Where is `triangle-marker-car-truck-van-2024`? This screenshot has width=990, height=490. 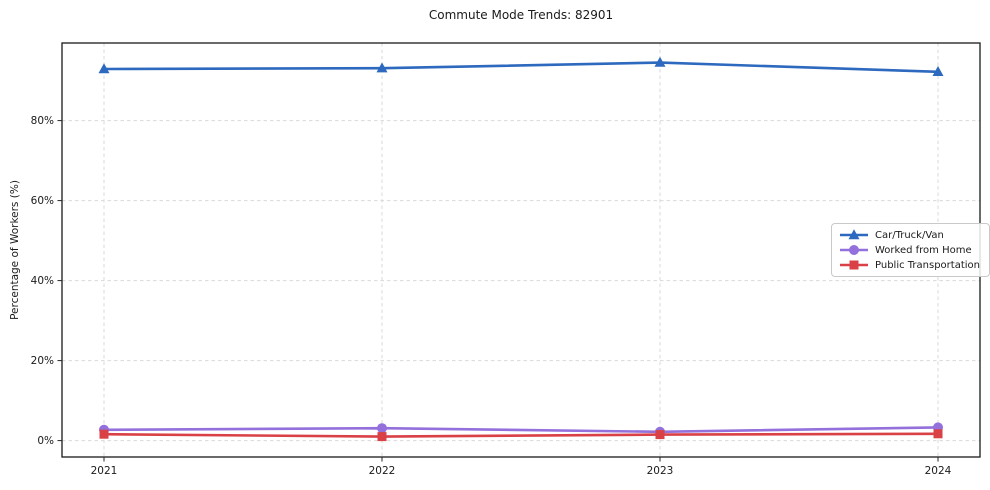 triangle-marker-car-truck-van-2024 is located at coordinates (938, 71).